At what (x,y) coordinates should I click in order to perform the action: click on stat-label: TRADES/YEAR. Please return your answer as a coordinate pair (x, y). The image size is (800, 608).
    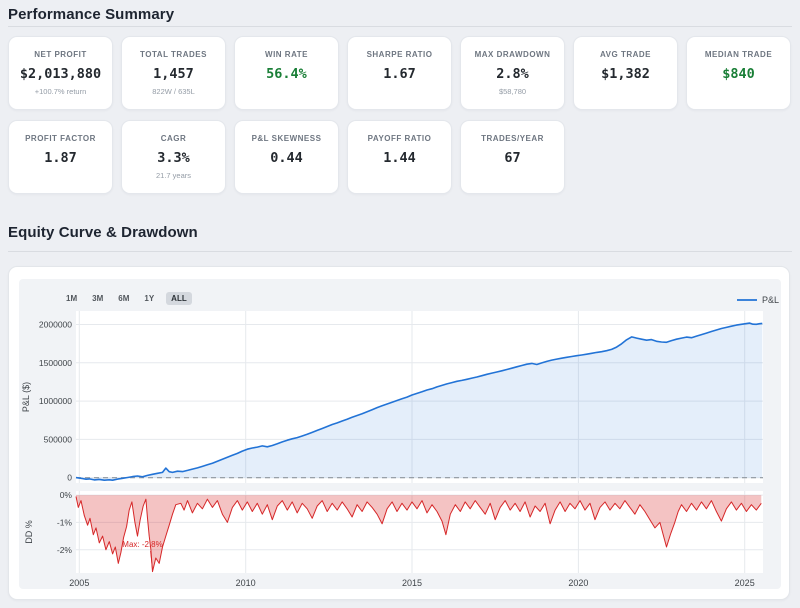
    Looking at the image, I should click on (512, 138).